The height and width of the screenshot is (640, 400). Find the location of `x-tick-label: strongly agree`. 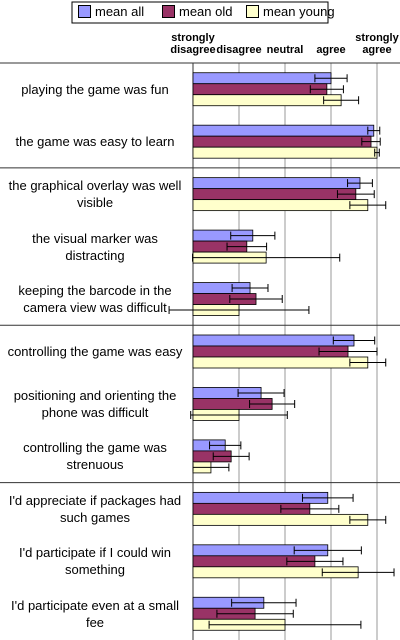

x-tick-label: strongly agree is located at coordinates (377, 44).